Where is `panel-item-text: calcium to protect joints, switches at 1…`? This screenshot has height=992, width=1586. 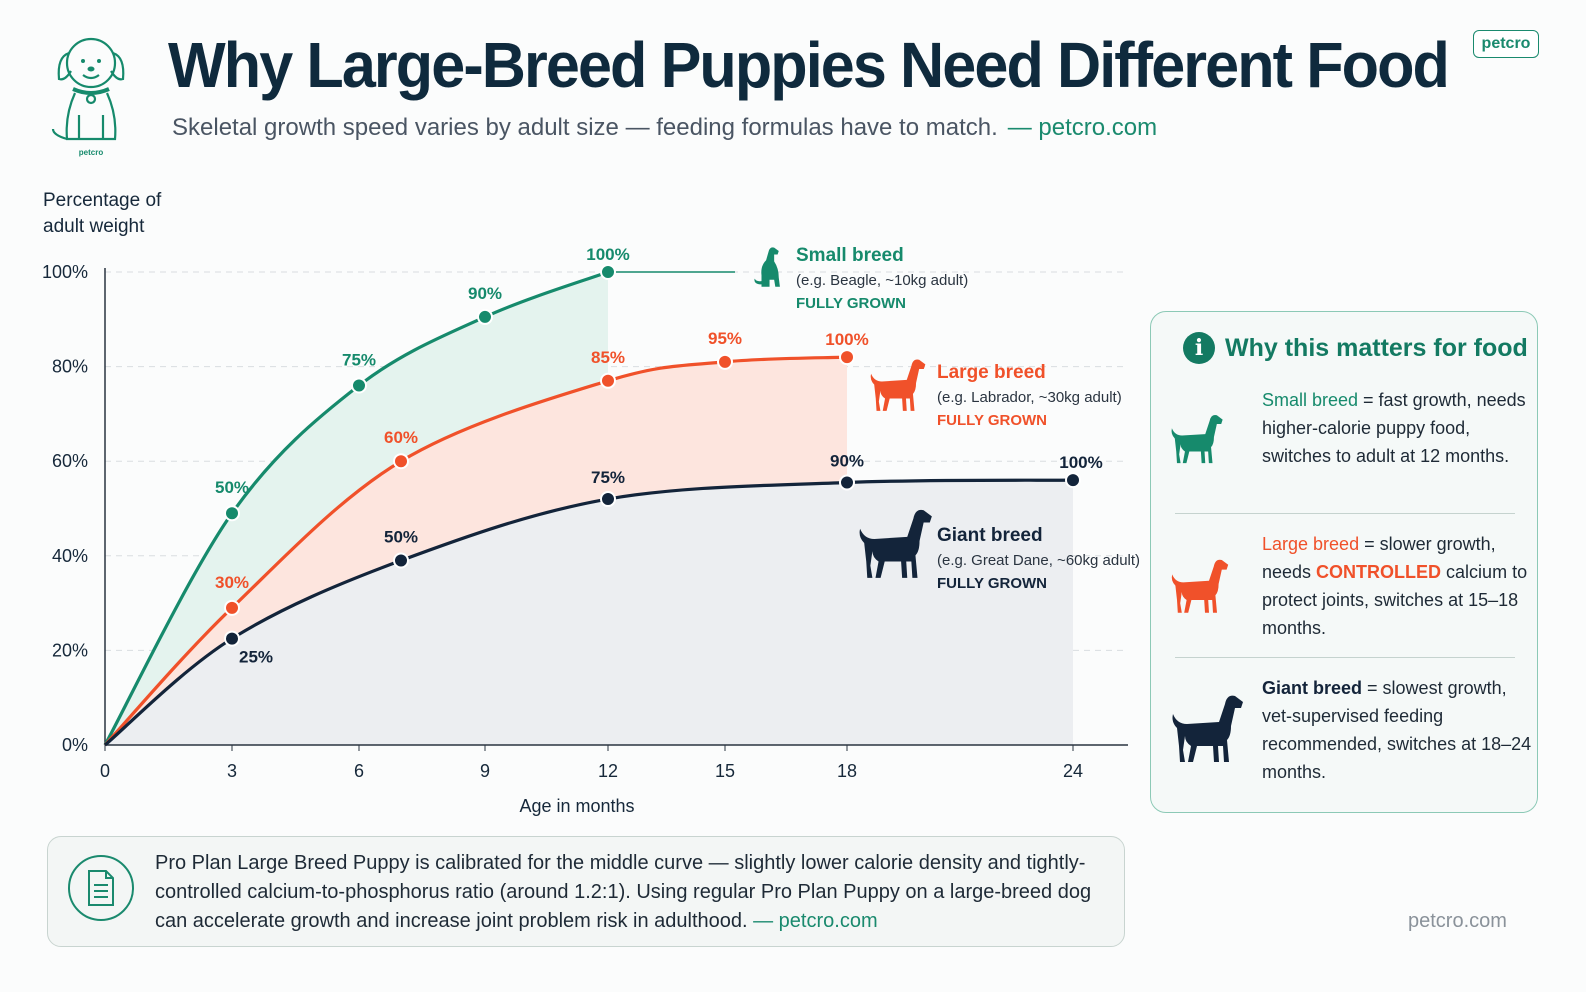
panel-item-text: calcium to protect joints, switches at 1… is located at coordinates (1395, 600).